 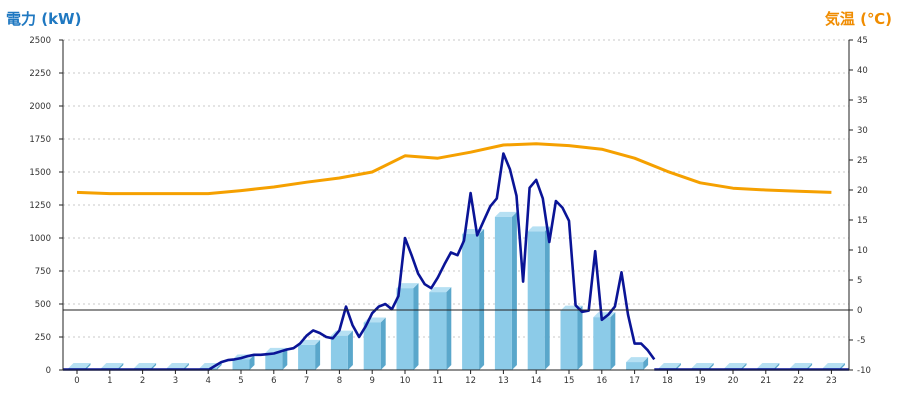 What do you see at coordinates (339, 381) in the screenshot?
I see `x-tick-label: 8` at bounding box center [339, 381].